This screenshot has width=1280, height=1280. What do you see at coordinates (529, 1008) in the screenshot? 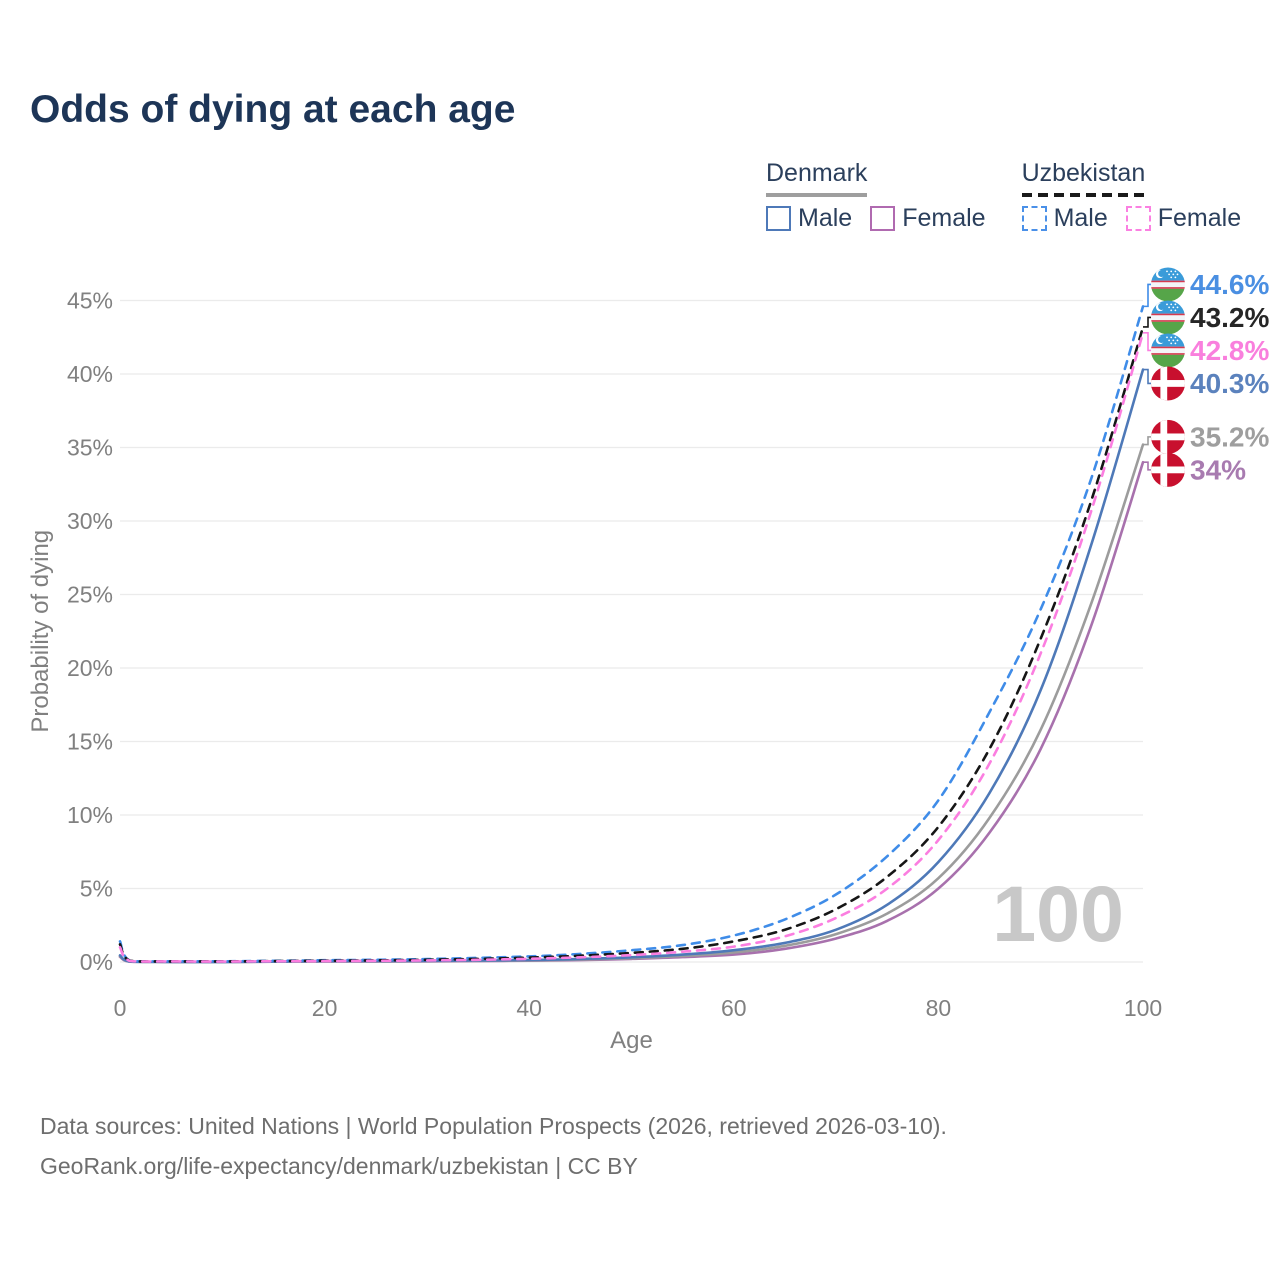
I see `x-tick-label: 40` at bounding box center [529, 1008].